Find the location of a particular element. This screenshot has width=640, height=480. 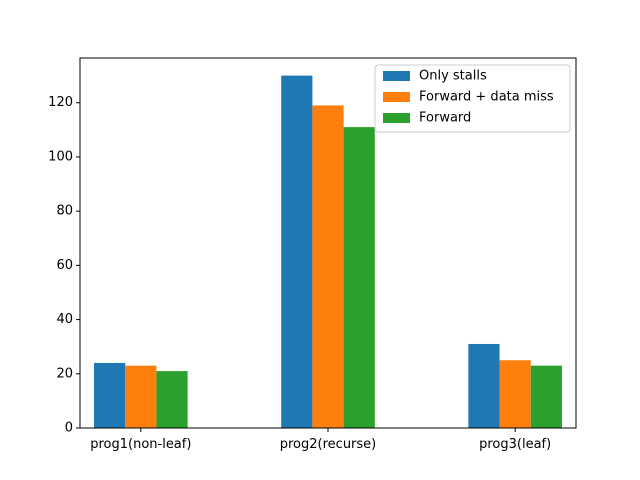

y-tick-label: 0 is located at coordinates (69, 428).